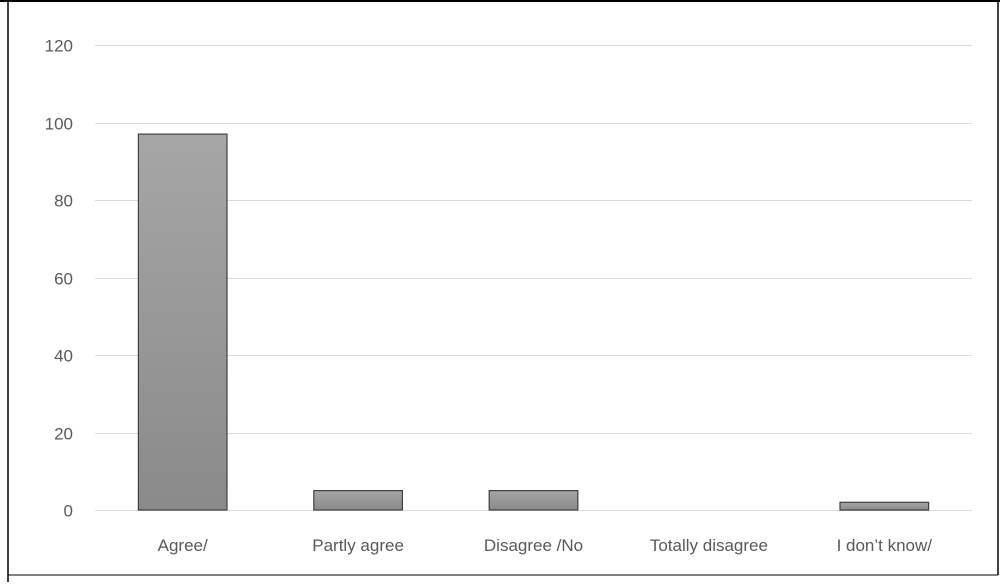 The width and height of the screenshot is (1000, 587). What do you see at coordinates (709, 545) in the screenshot?
I see `x-category-label: Totally disagree` at bounding box center [709, 545].